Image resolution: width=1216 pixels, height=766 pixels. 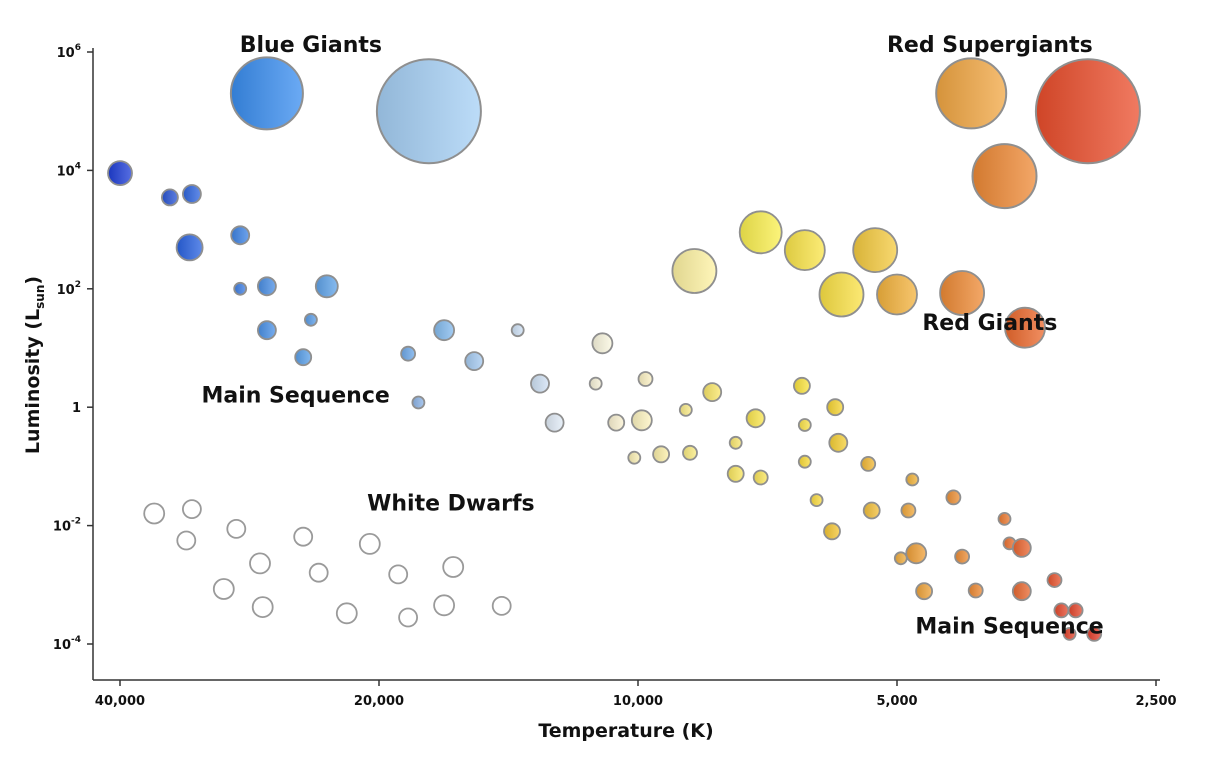 I want to click on y-tick-label-1: 1, so click(x=76, y=408).